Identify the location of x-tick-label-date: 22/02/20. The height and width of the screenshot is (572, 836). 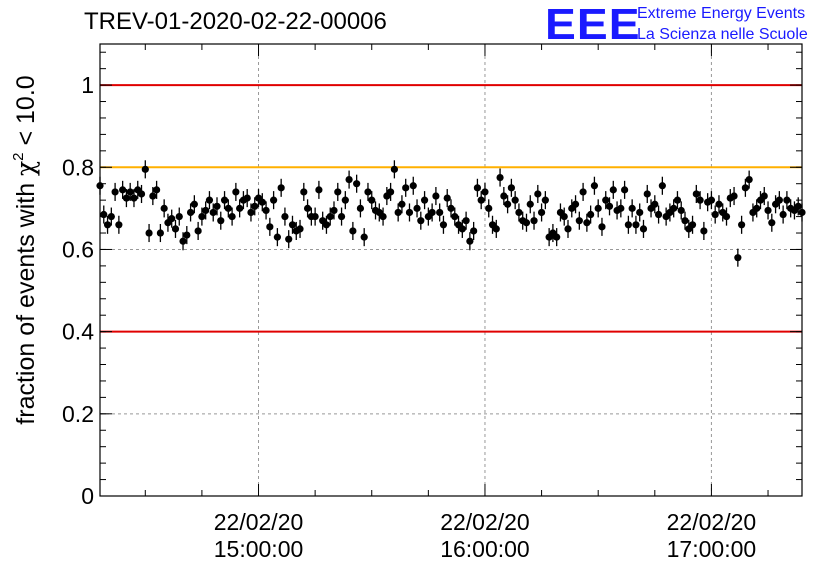
(485, 522).